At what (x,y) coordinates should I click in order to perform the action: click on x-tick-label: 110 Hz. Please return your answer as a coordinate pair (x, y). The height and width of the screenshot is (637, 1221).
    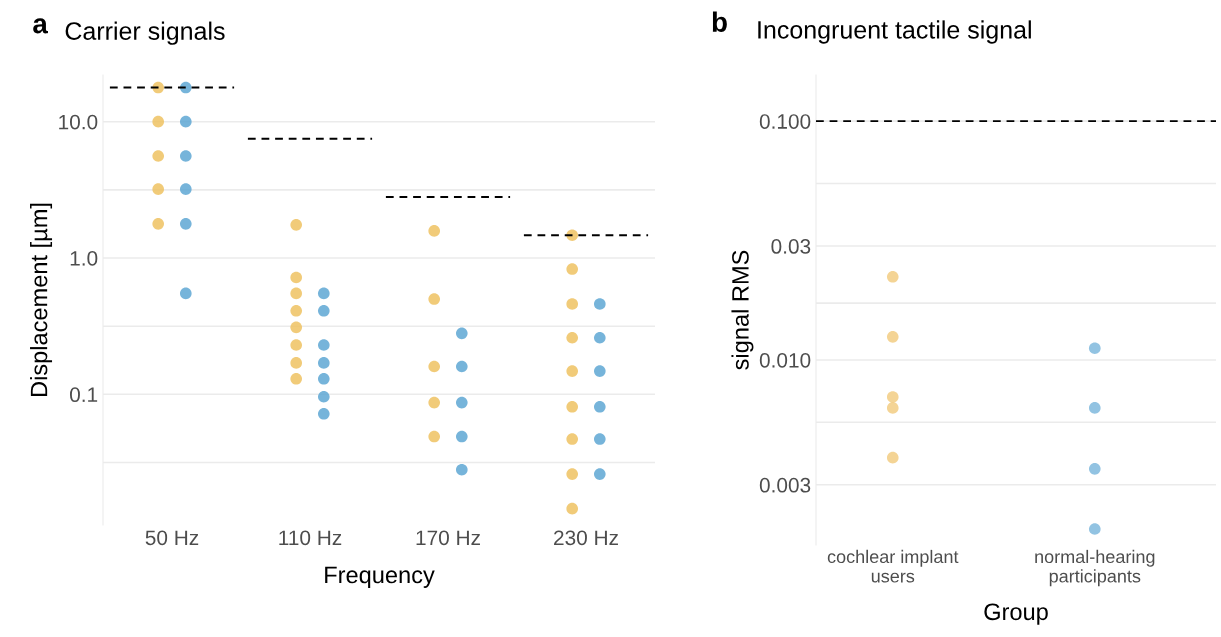
    Looking at the image, I should click on (310, 538).